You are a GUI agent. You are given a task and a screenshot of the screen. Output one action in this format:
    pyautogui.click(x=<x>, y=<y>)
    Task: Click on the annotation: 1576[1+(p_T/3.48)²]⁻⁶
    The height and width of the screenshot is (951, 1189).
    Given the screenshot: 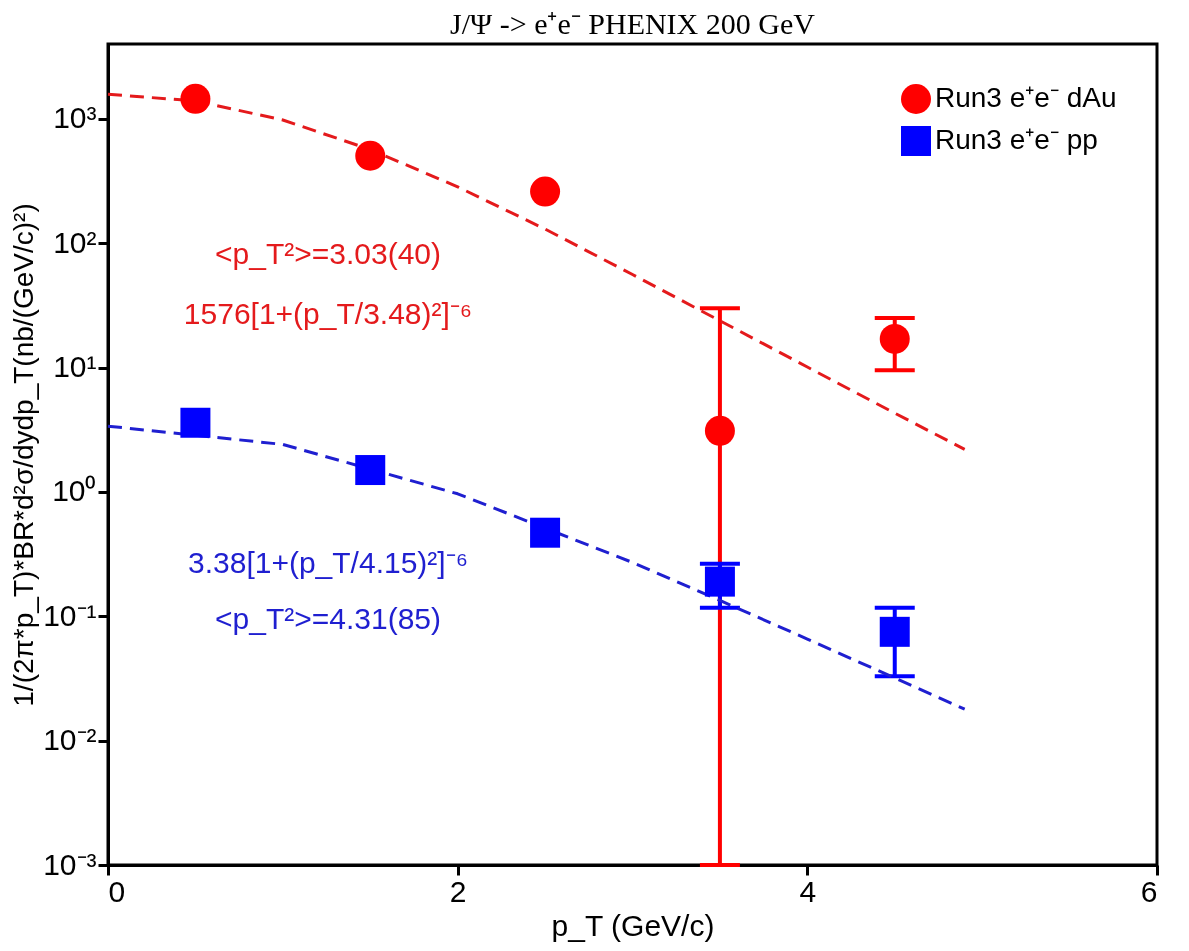 What is the action you would take?
    pyautogui.click(x=328, y=313)
    